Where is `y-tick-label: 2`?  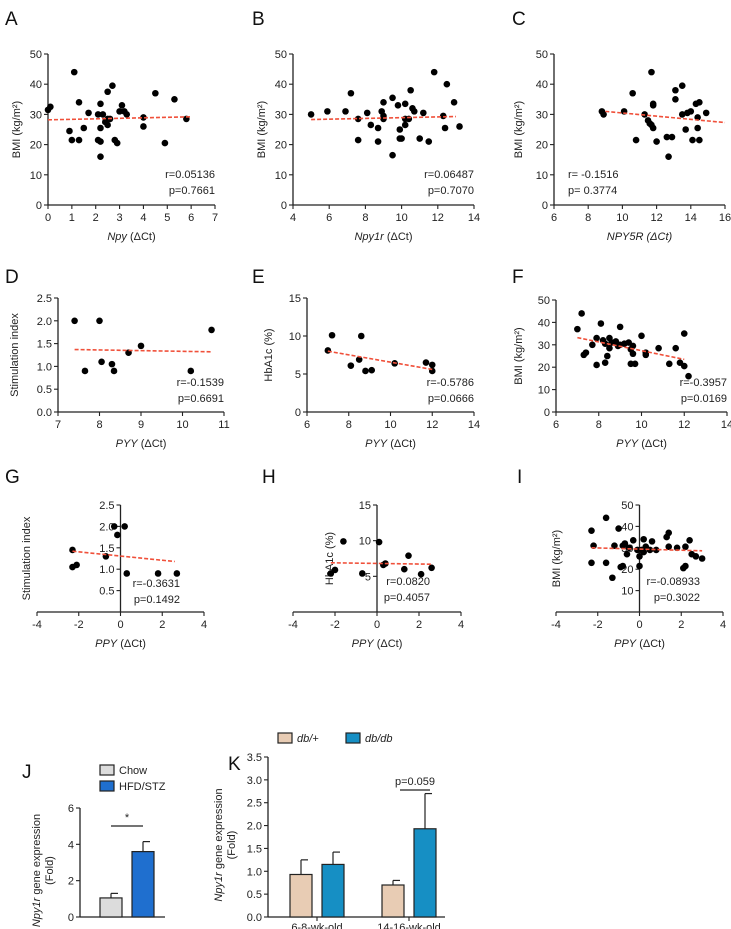 y-tick-label: 2 is located at coordinates (71, 882).